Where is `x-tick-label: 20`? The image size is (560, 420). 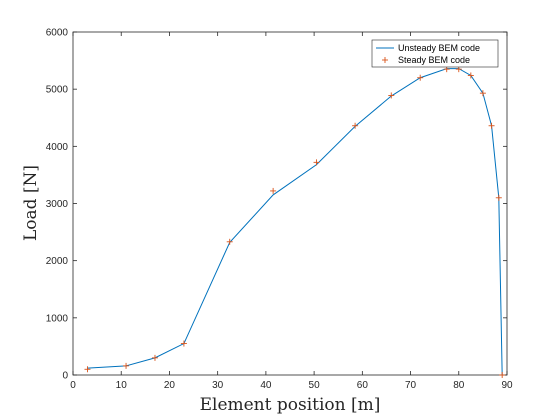
x-tick-label: 20 is located at coordinates (170, 385).